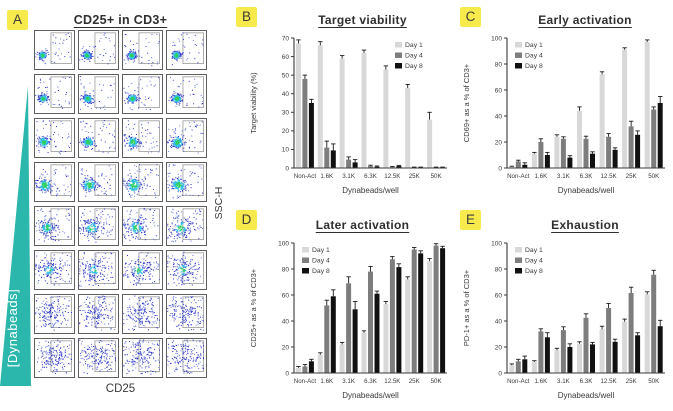 The height and width of the screenshot is (411, 673). What do you see at coordinates (142, 182) in the screenshot?
I see `flow-plot-r3c2` at bounding box center [142, 182].